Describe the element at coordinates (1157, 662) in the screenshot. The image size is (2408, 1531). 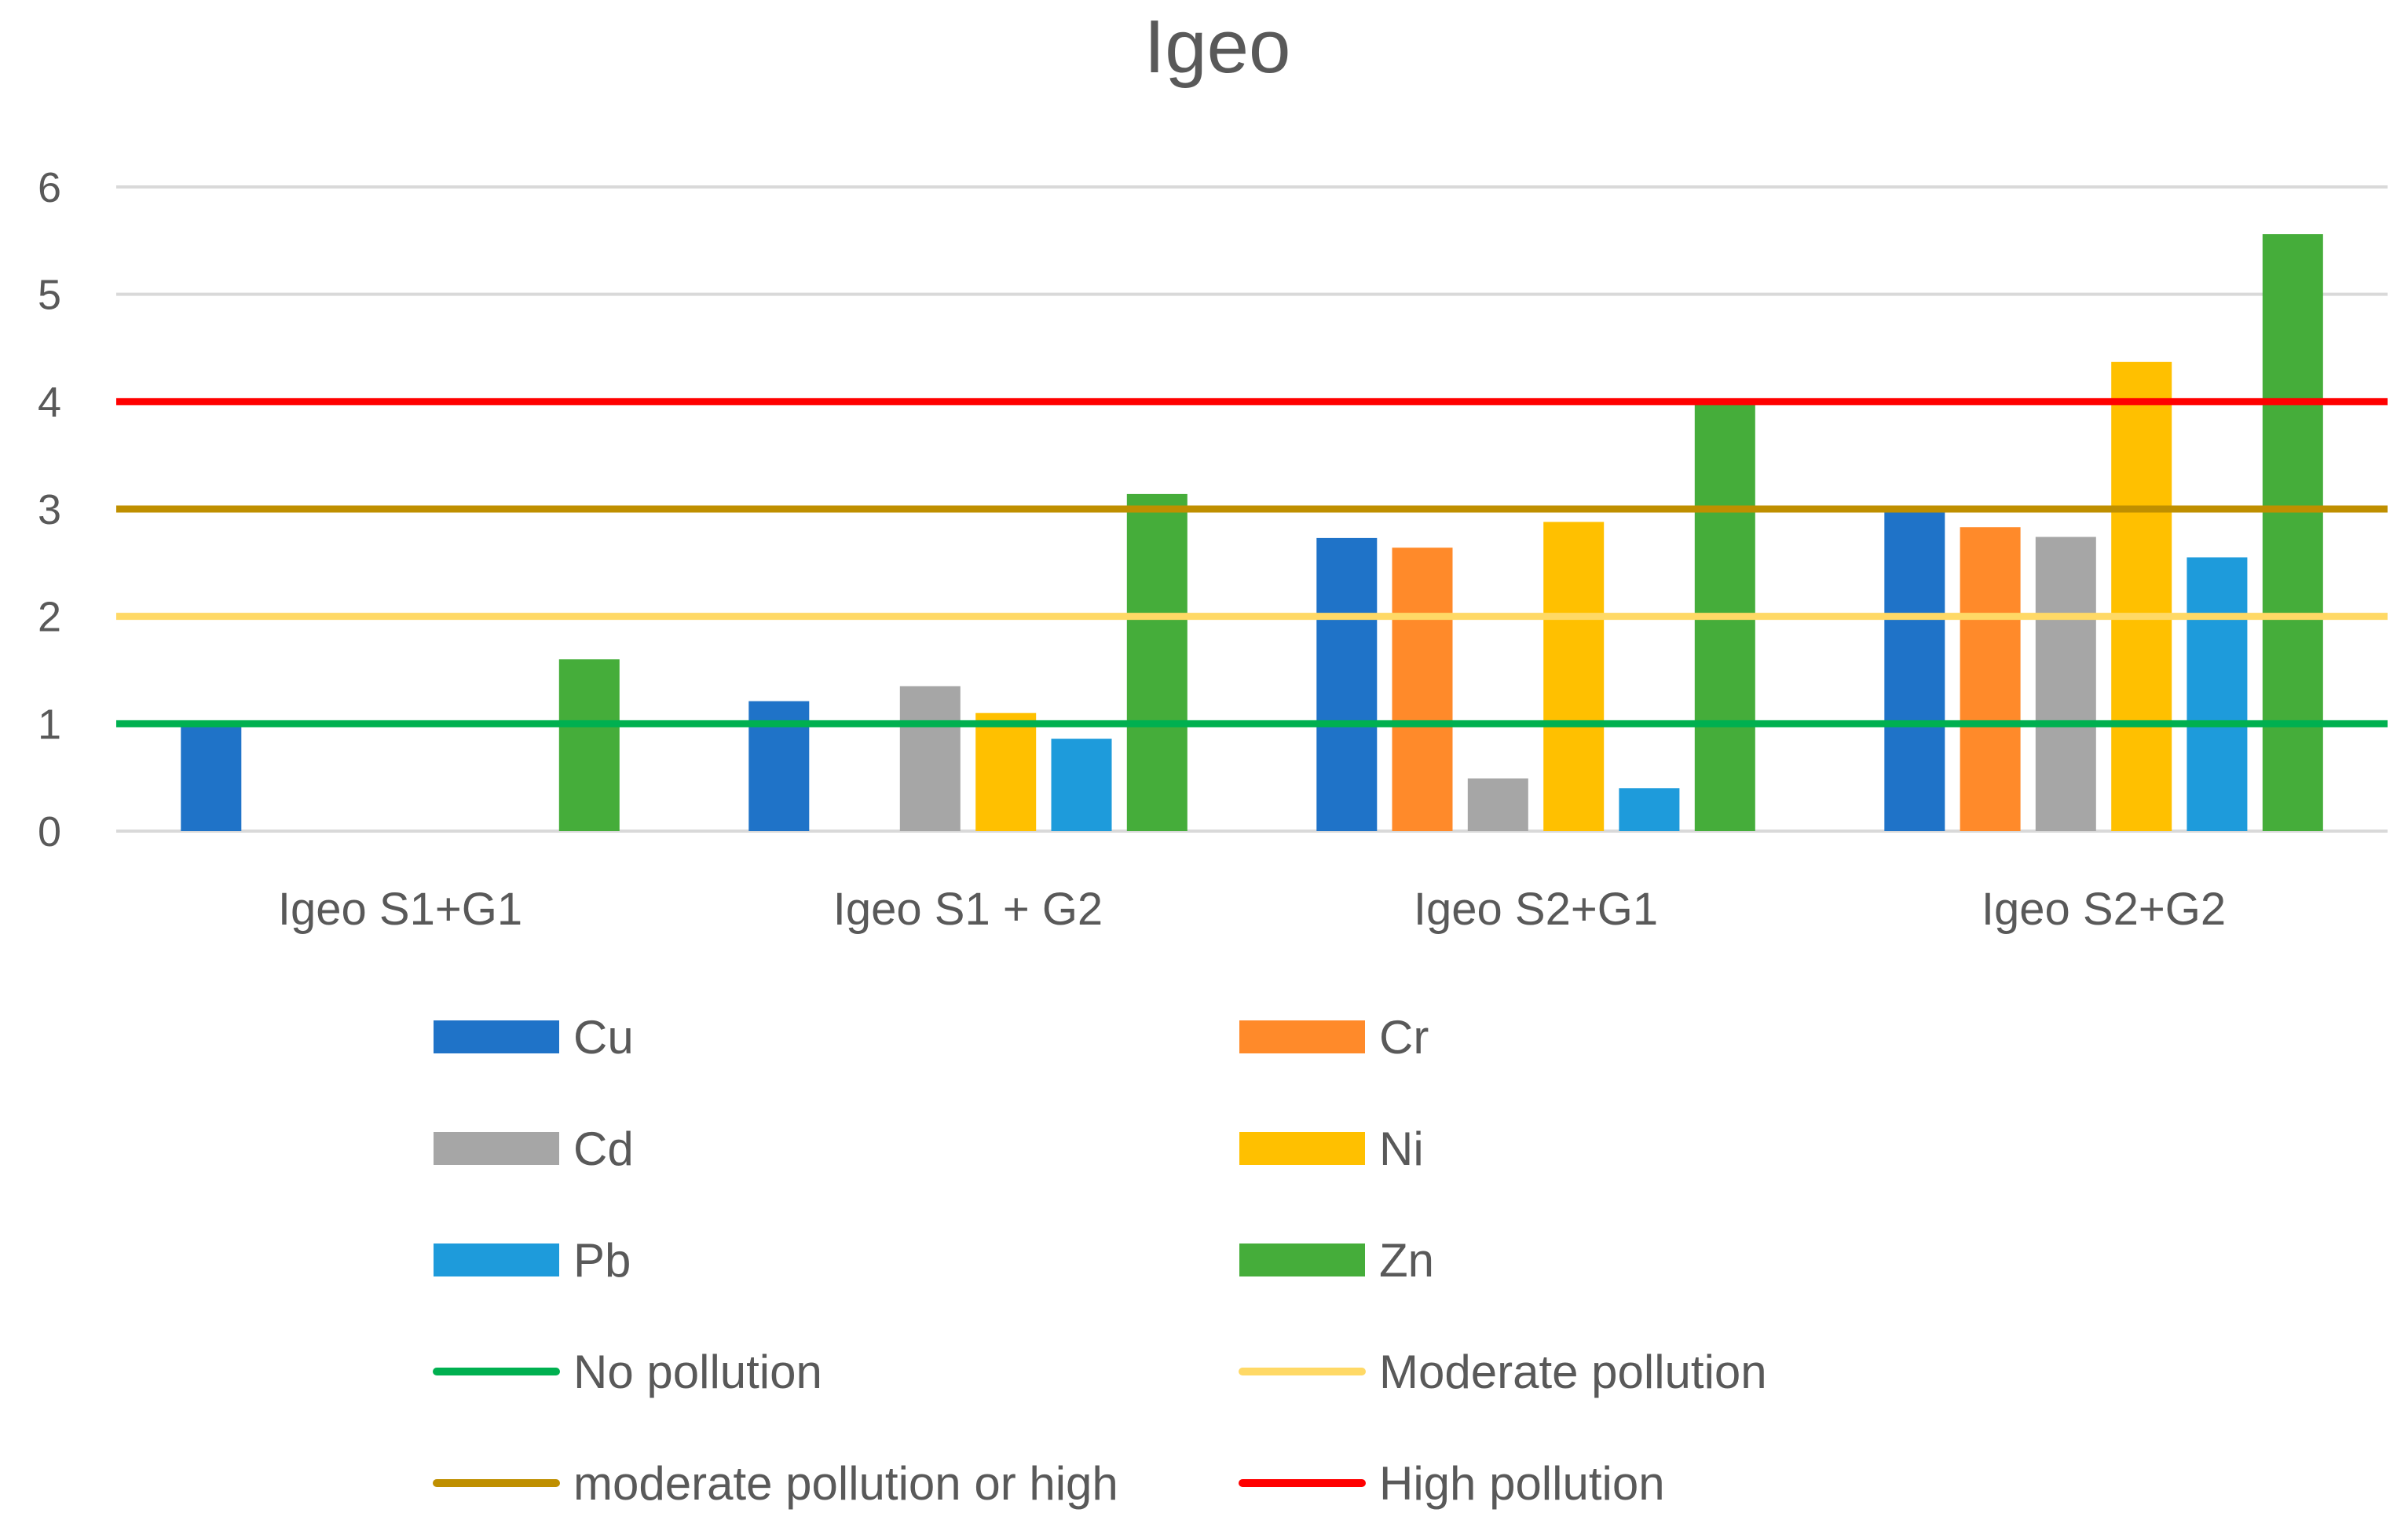
I see `bar-zn-igeo-s1-g2` at that location.